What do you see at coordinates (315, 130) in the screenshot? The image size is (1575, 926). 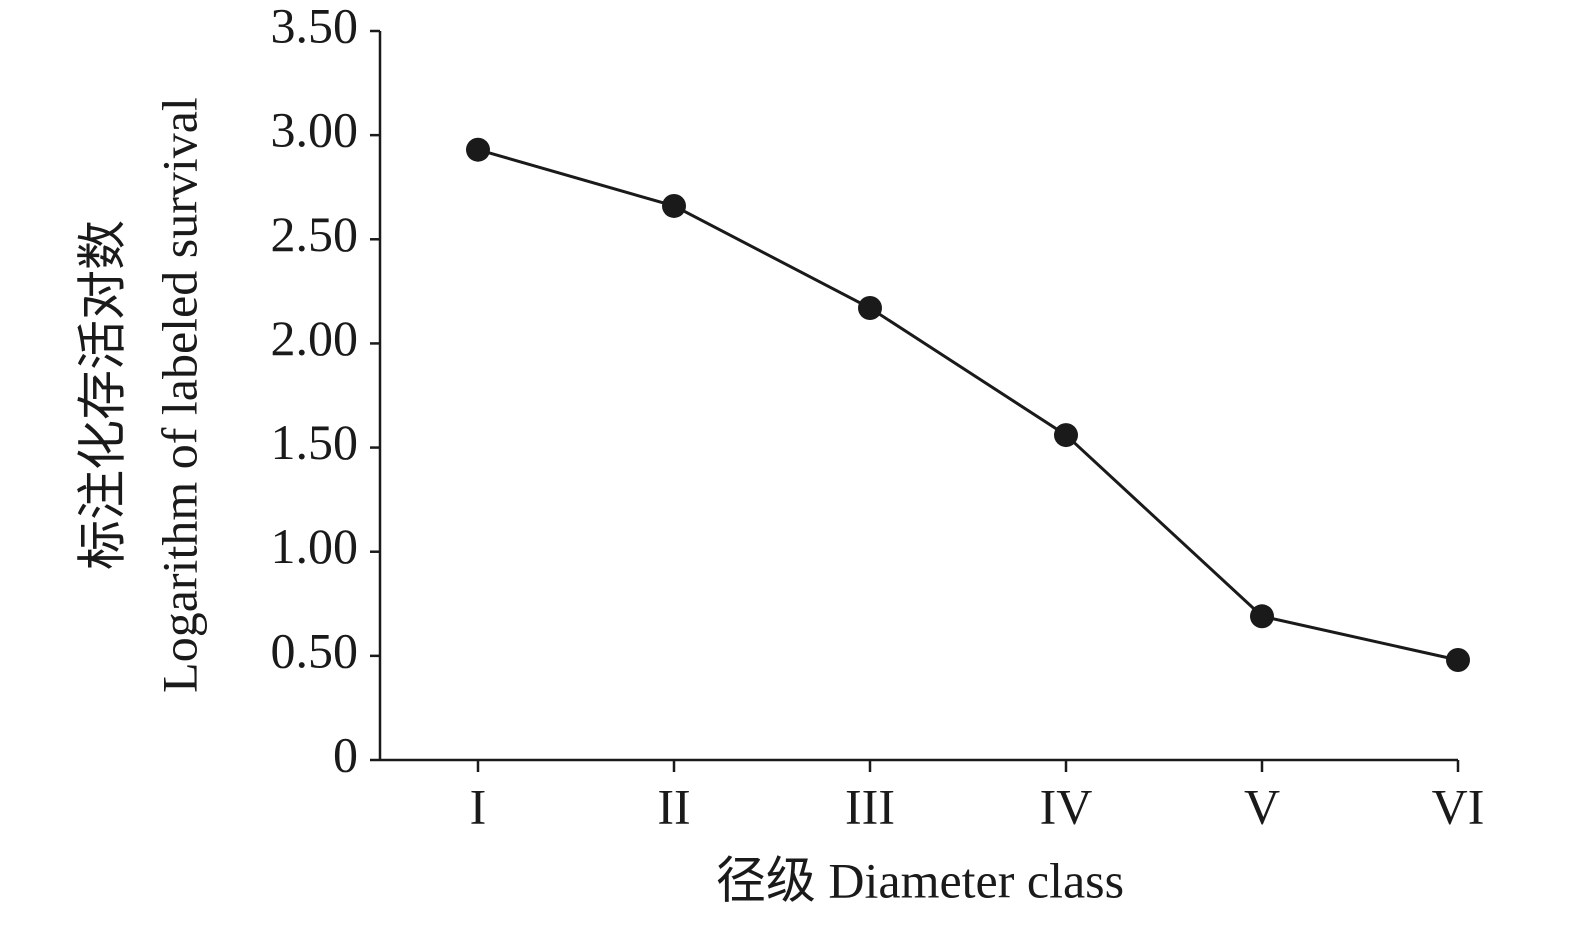 I see `y-tick-label: 3.00` at bounding box center [315, 130].